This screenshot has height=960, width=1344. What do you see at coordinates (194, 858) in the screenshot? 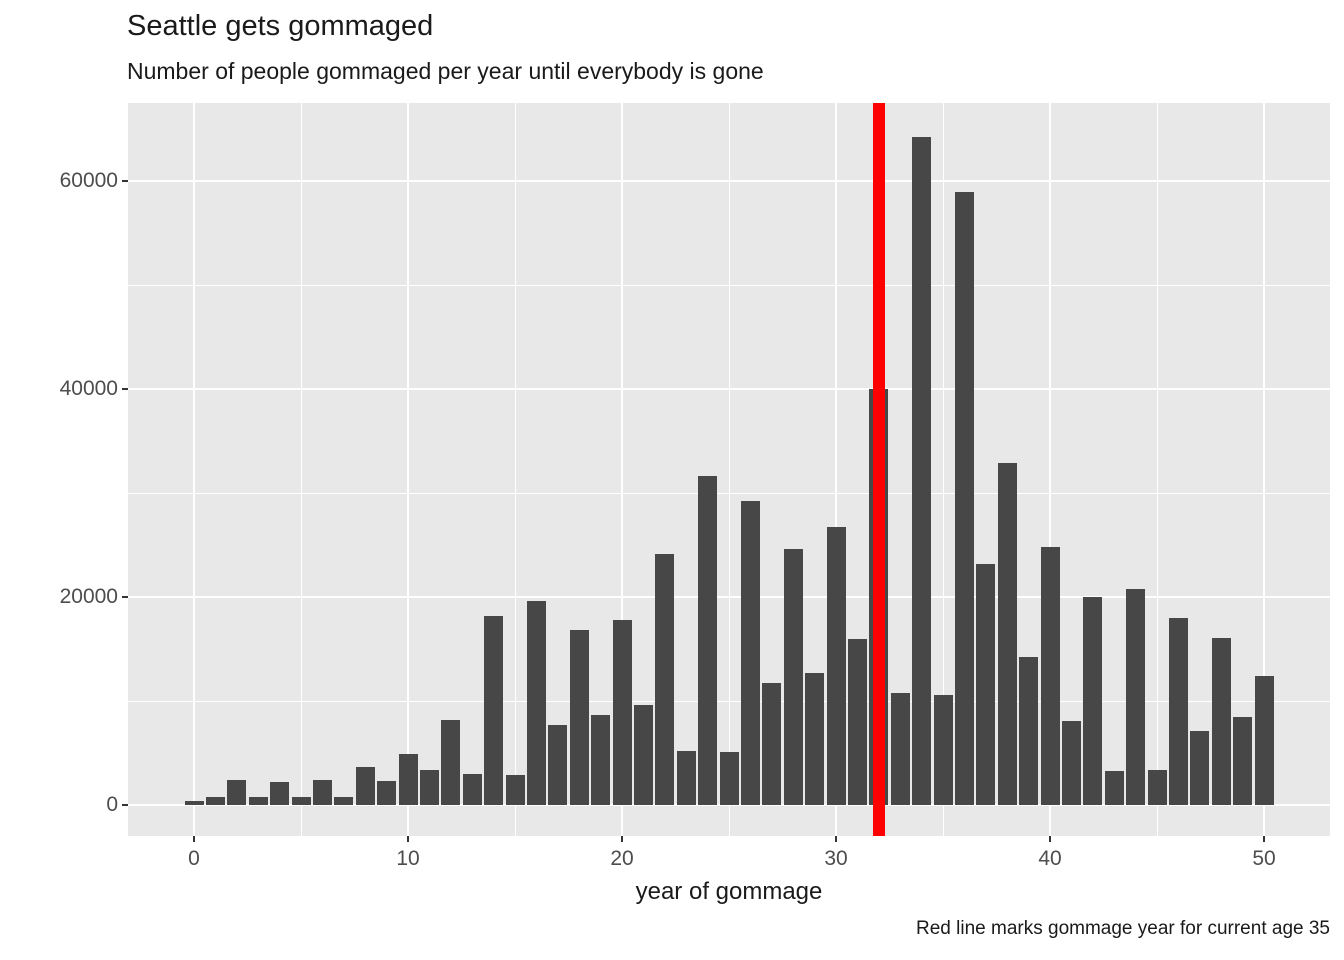
I see `x-tick-label: 0` at bounding box center [194, 858].